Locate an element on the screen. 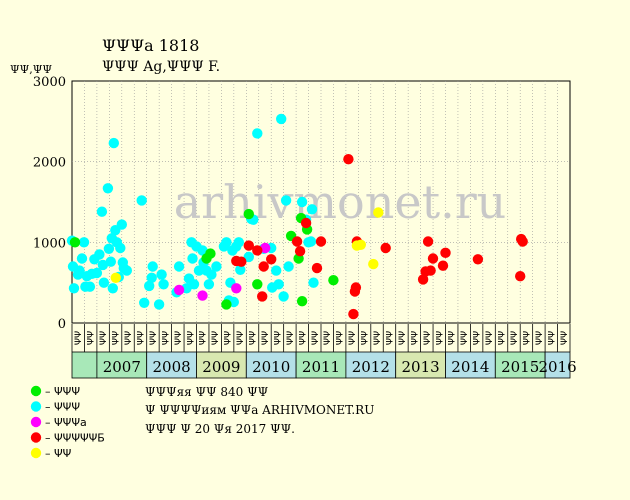 The height and width of the screenshot is (500, 630). y-tick-label: 2000 is located at coordinates (49, 163).